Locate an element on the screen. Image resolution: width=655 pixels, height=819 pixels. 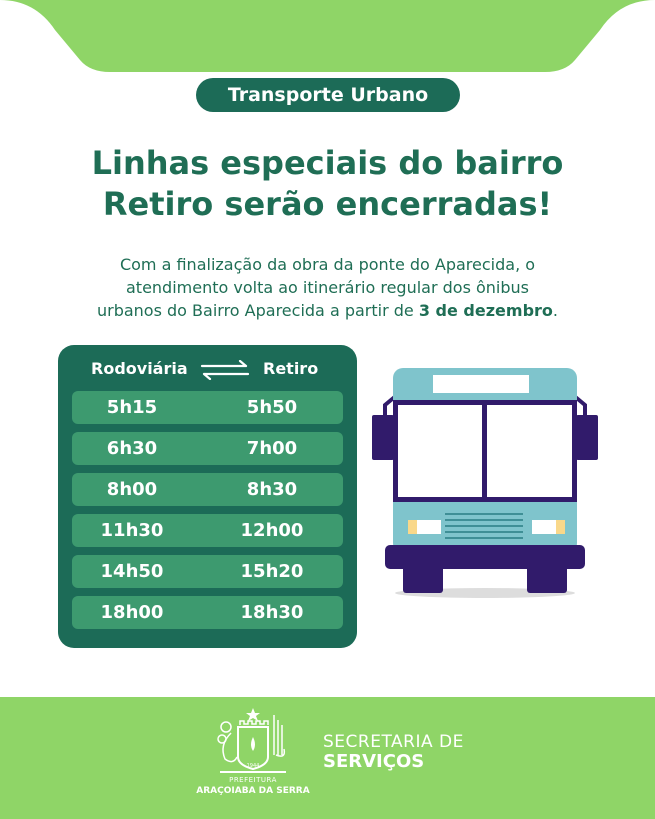
announcement-text-part: urbanos do Bairro Aparecida a partir de is located at coordinates (257, 310).